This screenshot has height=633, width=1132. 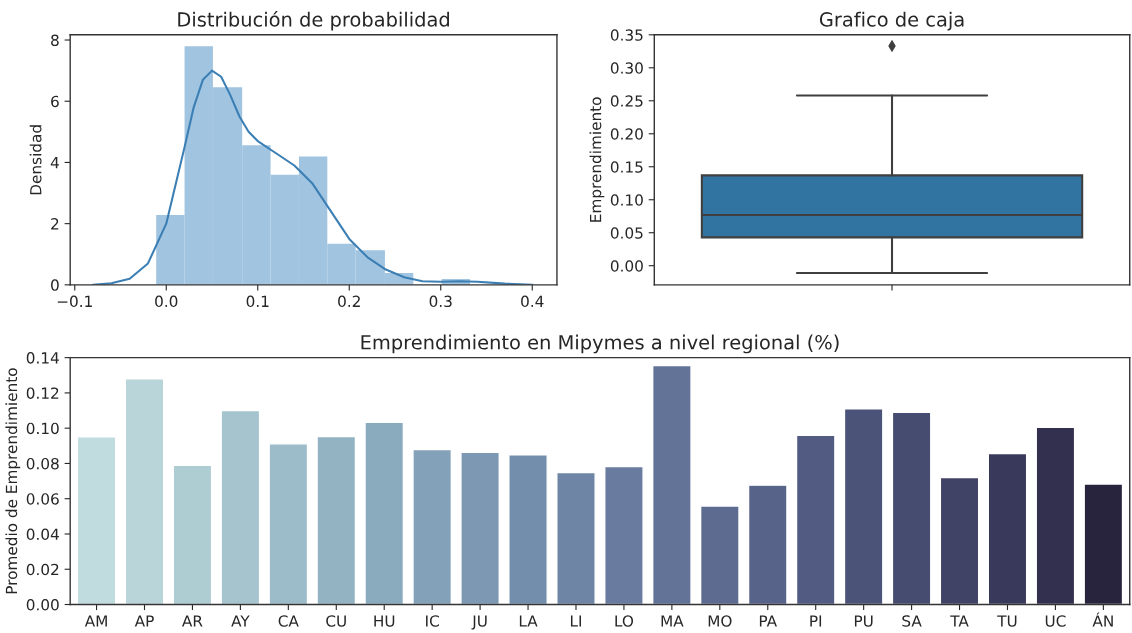 I want to click on chart-title: Emprendimiento en Mipymes a nivel regional (%), so click(x=600, y=344).